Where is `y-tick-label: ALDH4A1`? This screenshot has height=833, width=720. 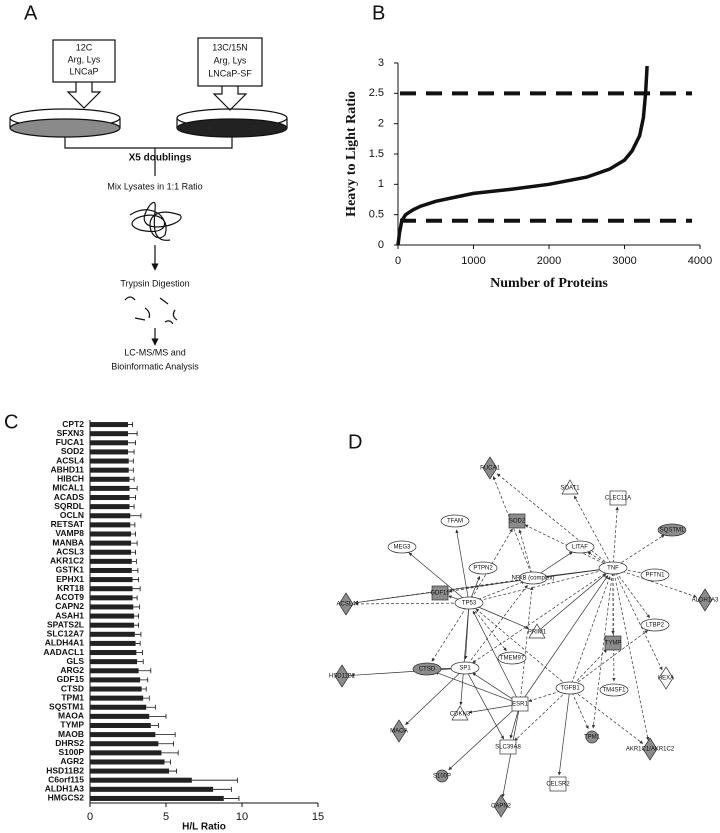 y-tick-label: ALDH4A1 is located at coordinates (64, 643).